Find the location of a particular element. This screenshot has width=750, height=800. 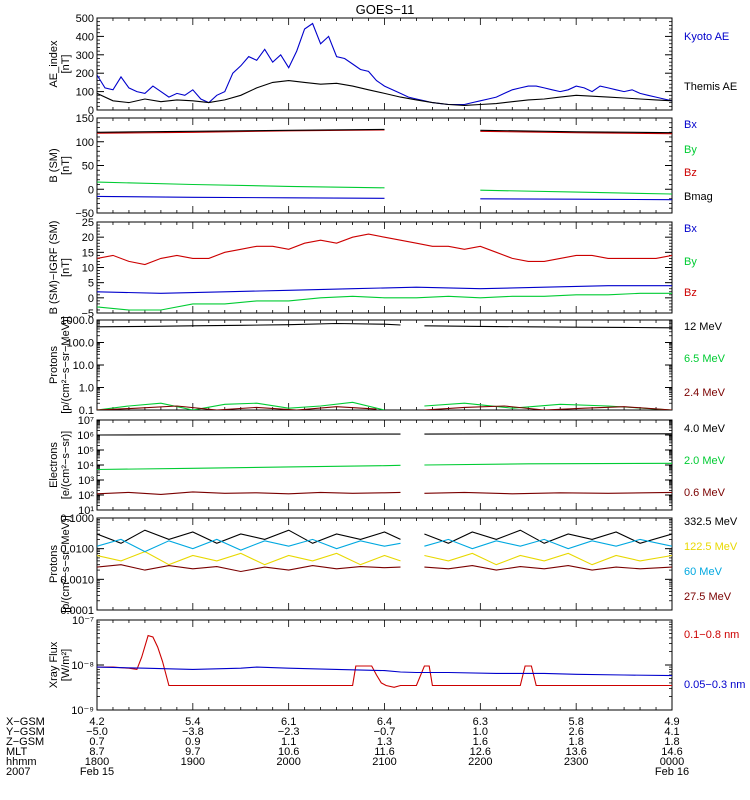

legend-label: 4.0 MeV is located at coordinates (705, 429).